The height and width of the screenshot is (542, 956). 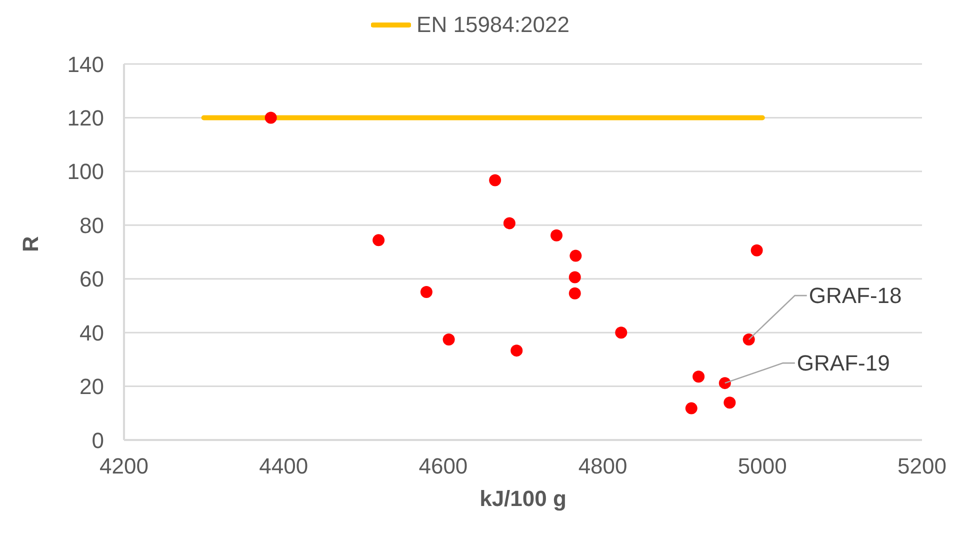 What do you see at coordinates (92, 225) in the screenshot?
I see `y-tick-label: 80` at bounding box center [92, 225].